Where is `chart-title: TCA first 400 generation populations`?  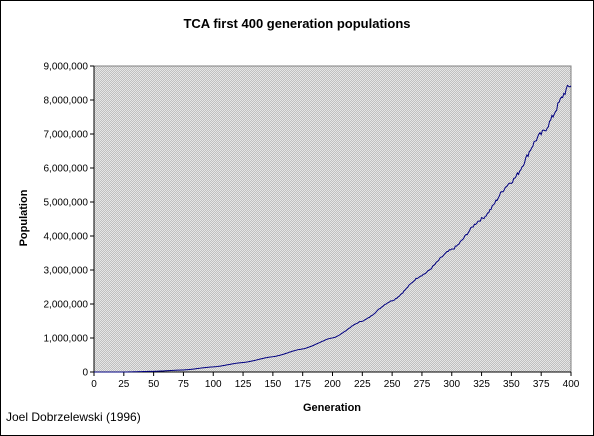
chart-title: TCA first 400 generation populations is located at coordinates (297, 23).